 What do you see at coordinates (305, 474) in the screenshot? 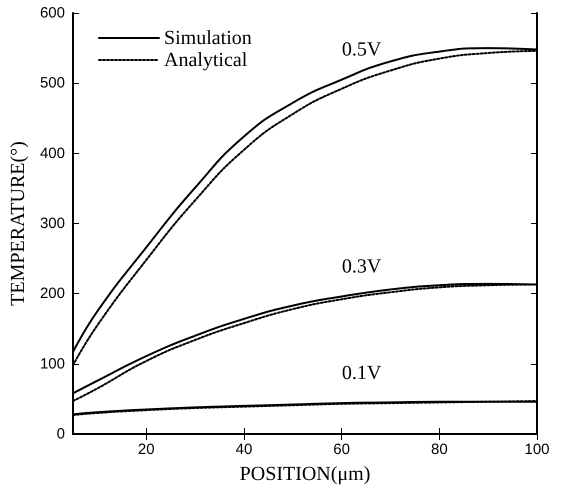
I see `x-axis-title: POSITION(μm)` at bounding box center [305, 474].